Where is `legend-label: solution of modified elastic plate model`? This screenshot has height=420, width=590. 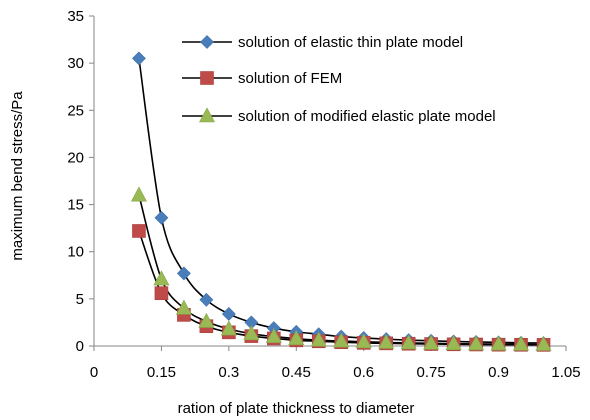
legend-label: solution of modified elastic plate model is located at coordinates (367, 116).